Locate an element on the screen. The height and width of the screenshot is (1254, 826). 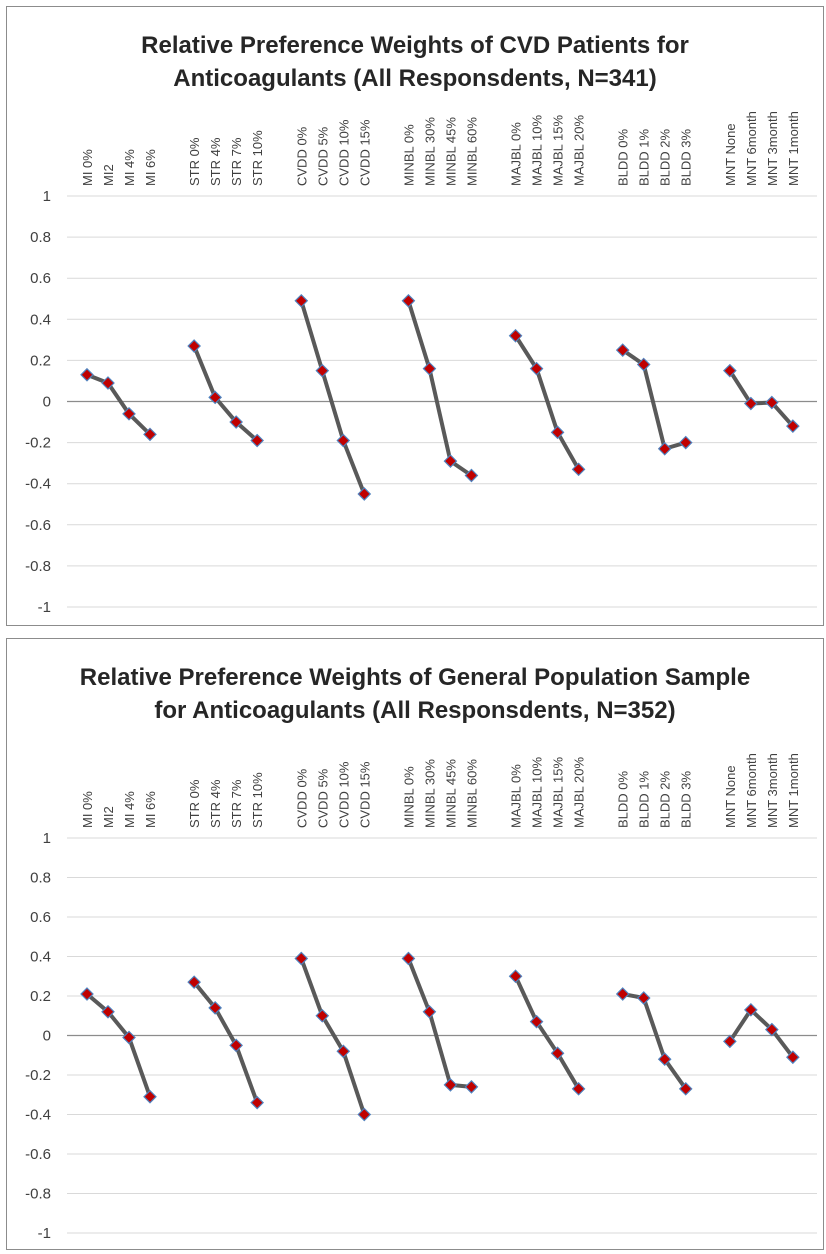
x-tick-label: MI 0% is located at coordinates (87, 809).